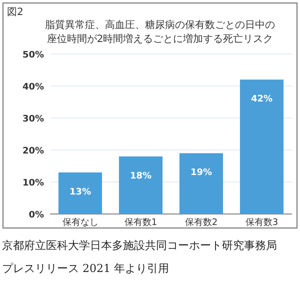 This screenshot has height=285, width=300. What do you see at coordinates (201, 173) in the screenshot?
I see `data-label: 19%` at bounding box center [201, 173].